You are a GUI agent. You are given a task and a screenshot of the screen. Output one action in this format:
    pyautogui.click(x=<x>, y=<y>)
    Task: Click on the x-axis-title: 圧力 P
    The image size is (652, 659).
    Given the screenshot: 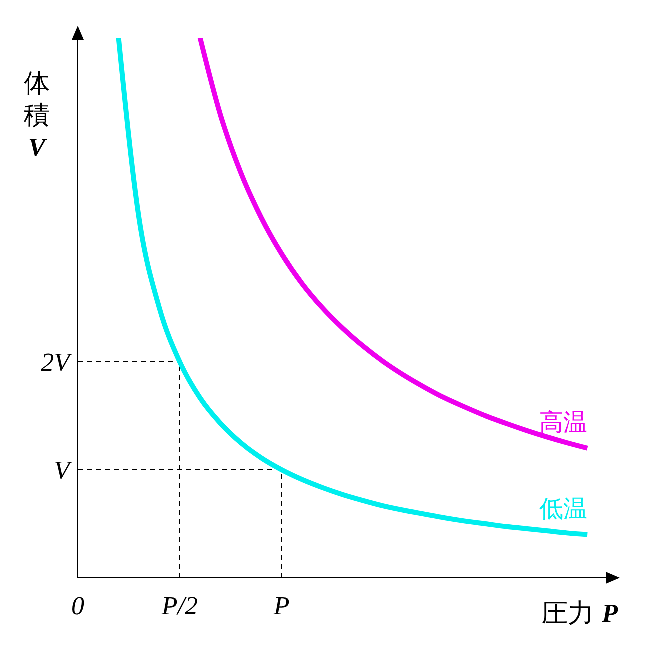 What is the action you would take?
    pyautogui.click(x=580, y=614)
    